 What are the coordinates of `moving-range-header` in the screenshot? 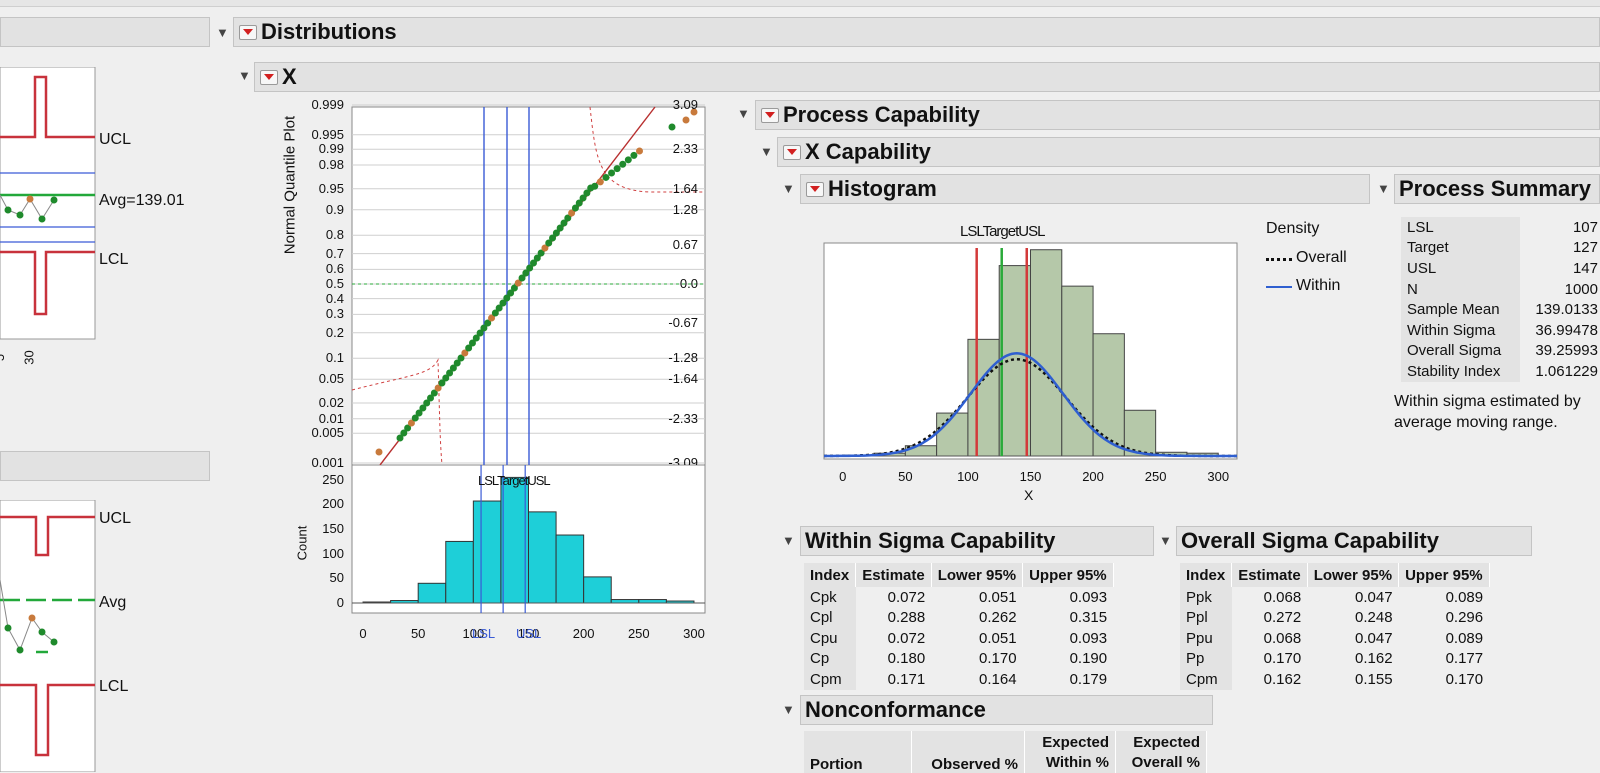 It's located at (105, 466).